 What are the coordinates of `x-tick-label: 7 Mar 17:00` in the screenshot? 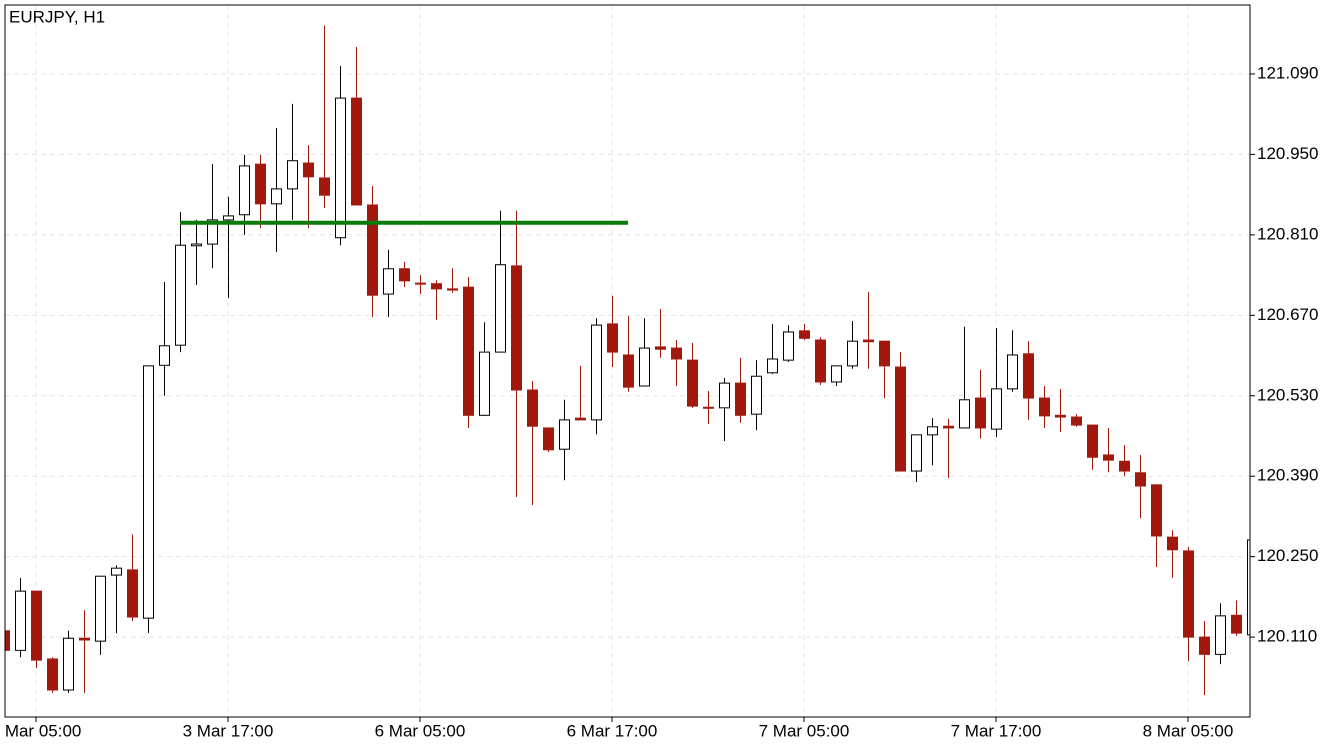 It's located at (996, 730).